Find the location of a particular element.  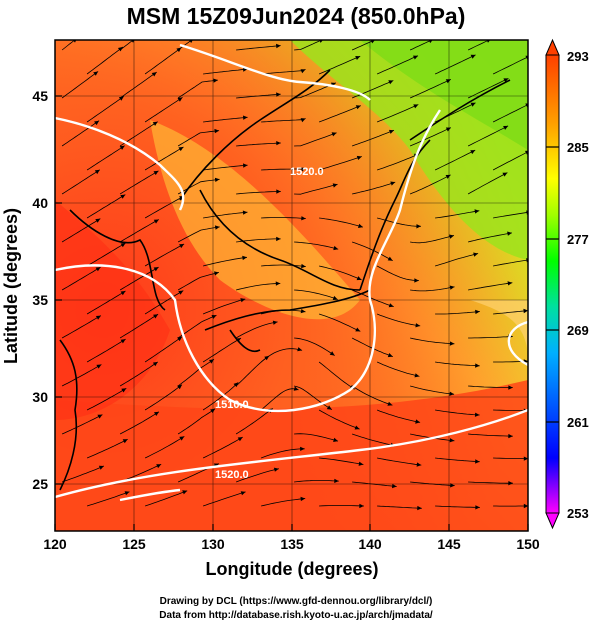

x-tick-label: 120 is located at coordinates (55, 544).